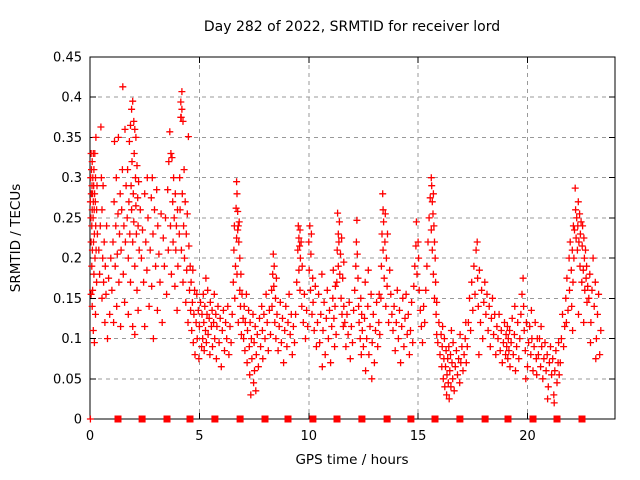 The height and width of the screenshot is (480, 640). Describe the element at coordinates (90, 436) in the screenshot. I see `x-tick-label: 0` at that location.